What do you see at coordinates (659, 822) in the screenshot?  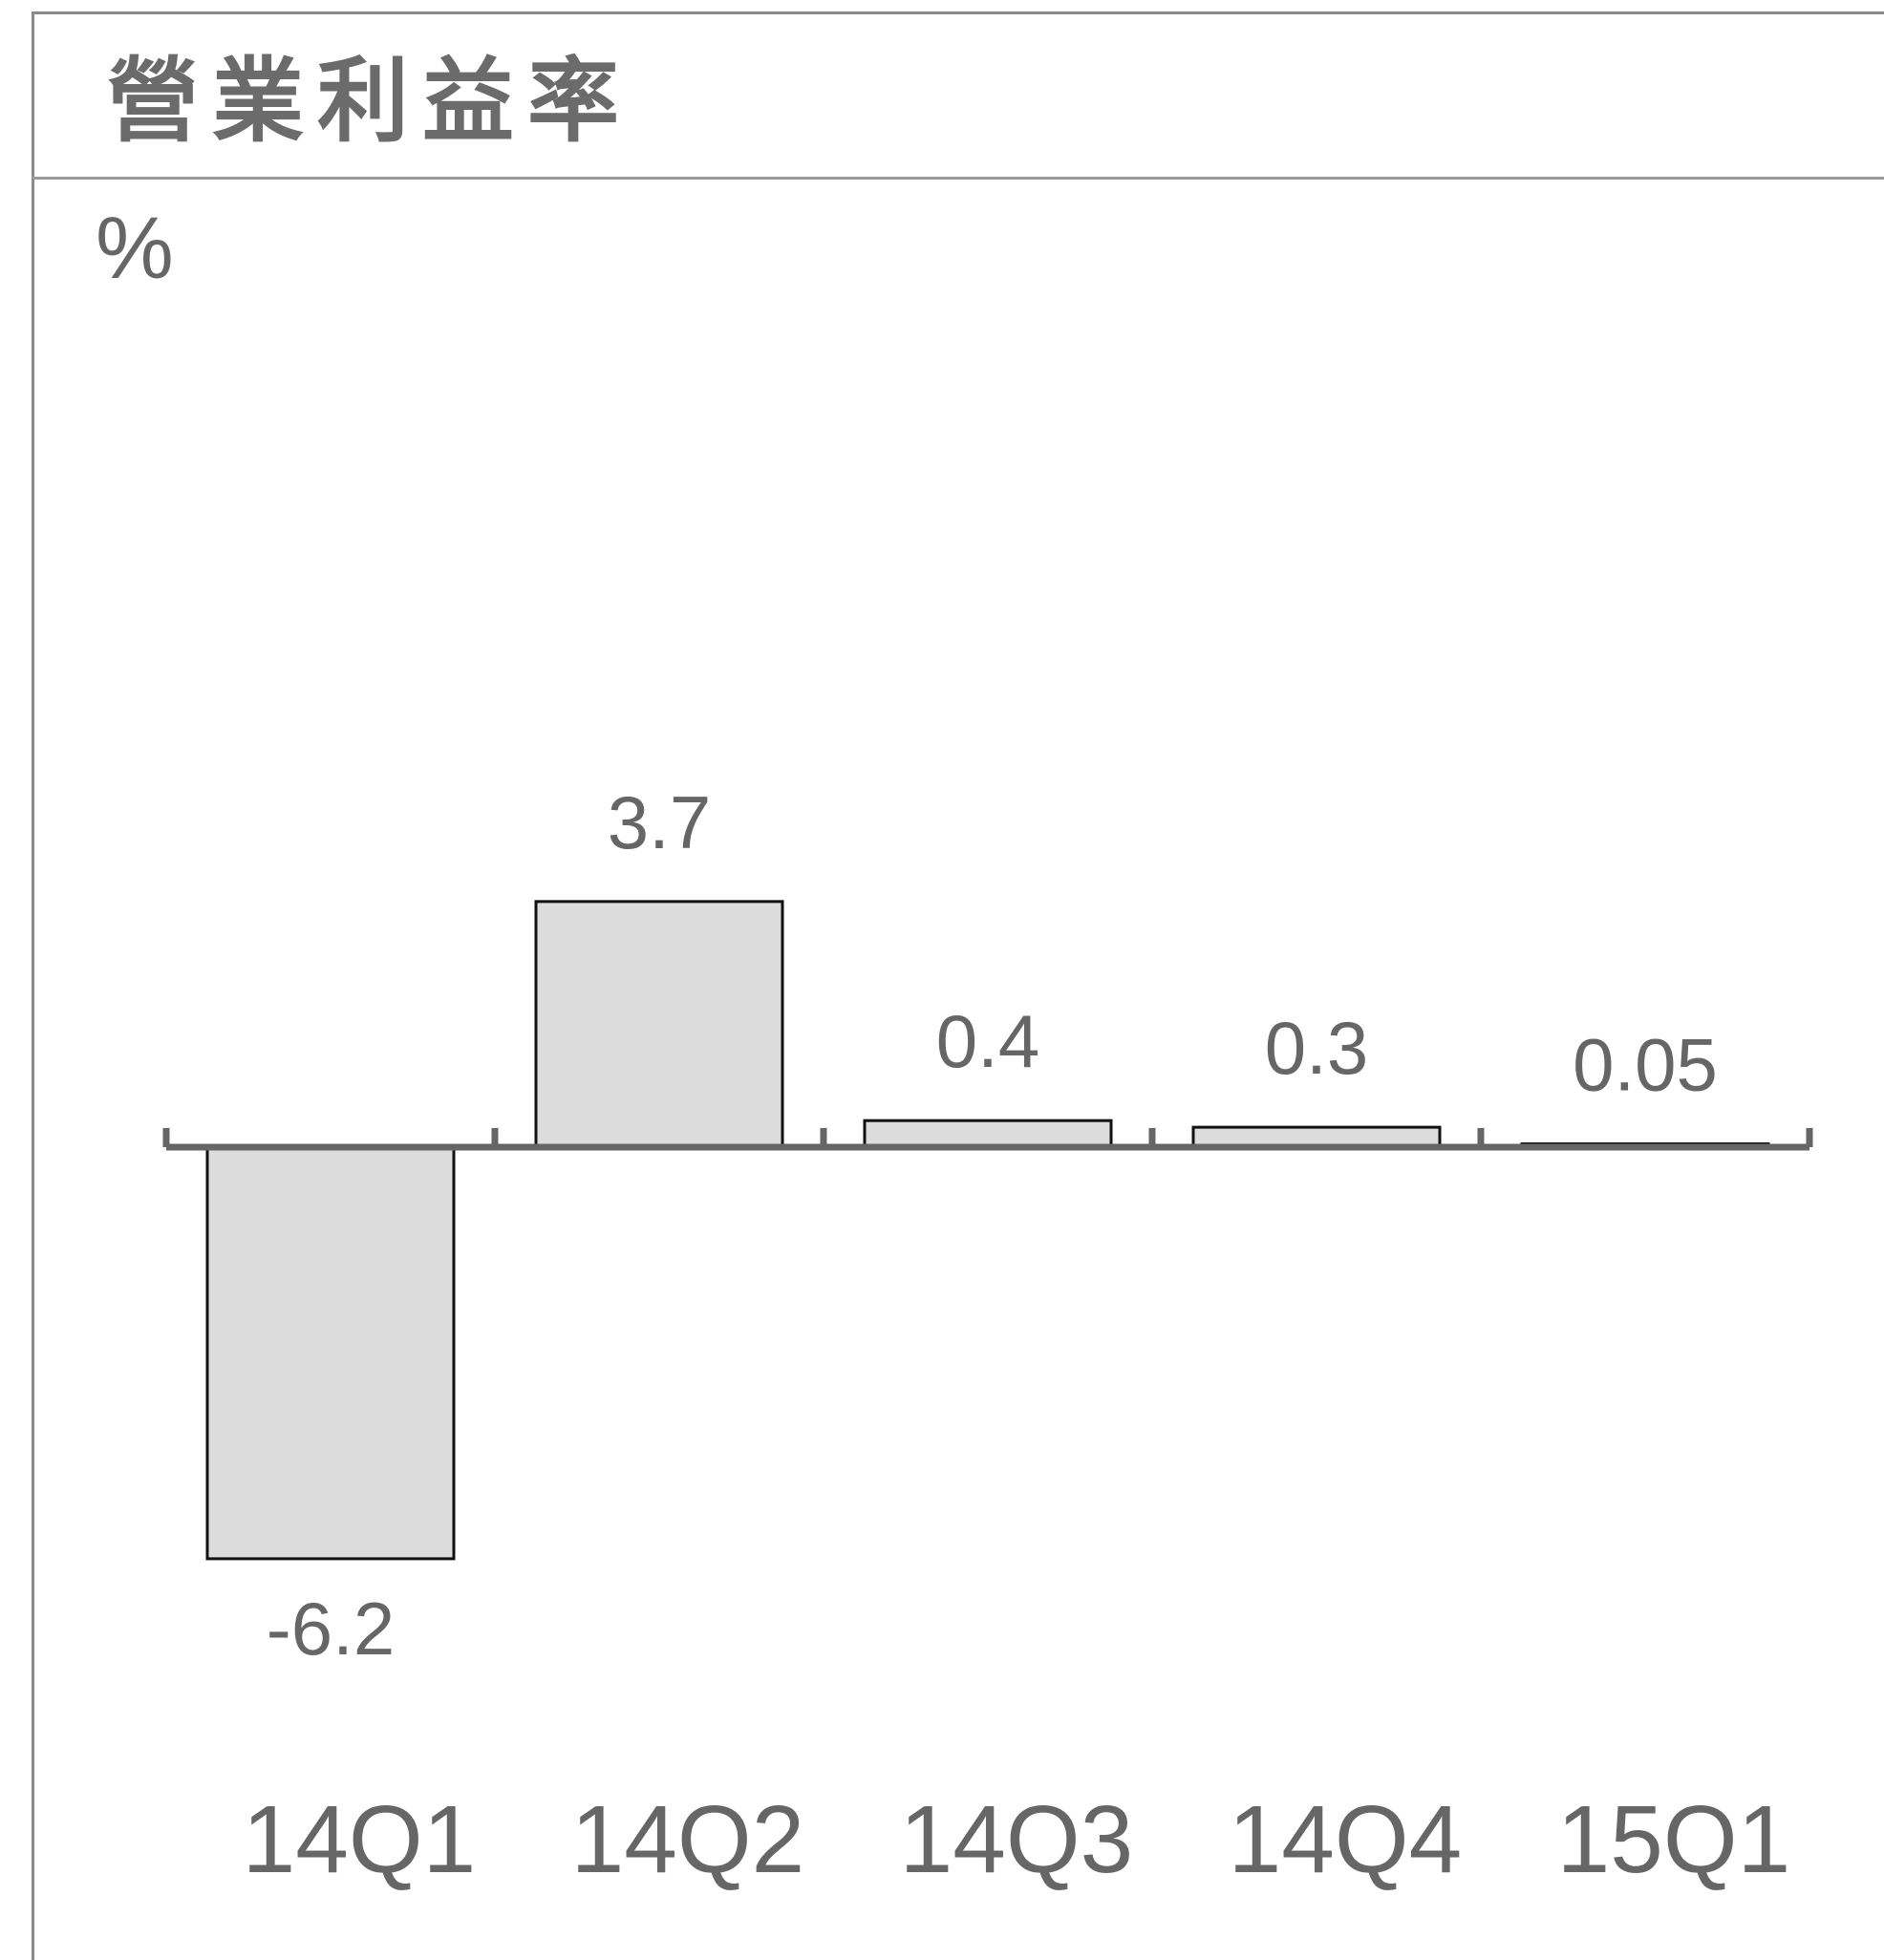 I see `data-label-14q2: 3.7` at bounding box center [659, 822].